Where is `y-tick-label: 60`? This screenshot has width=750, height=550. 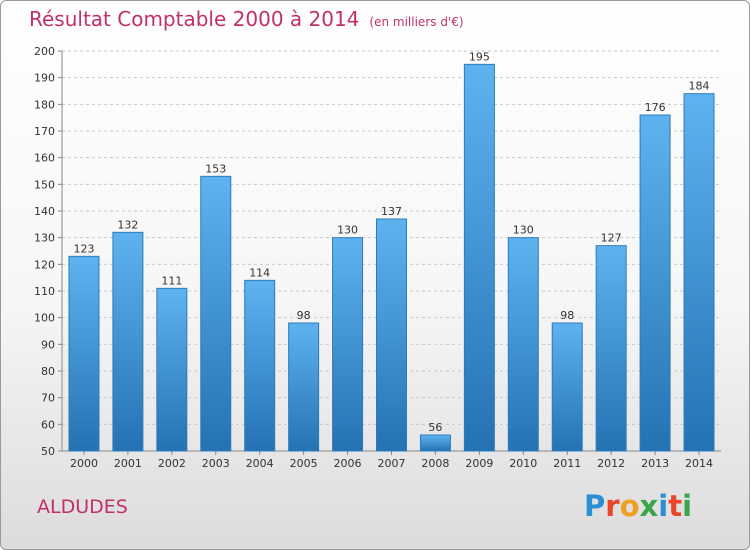 y-tick-label: 60 is located at coordinates (48, 424).